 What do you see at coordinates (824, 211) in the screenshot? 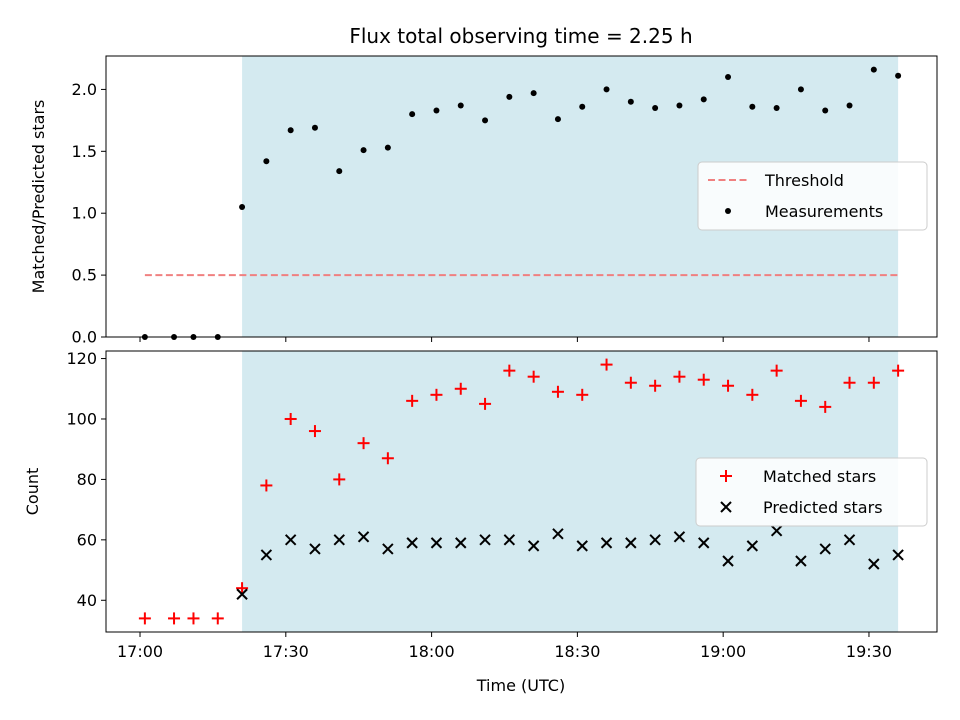
I see `legend-label: Measurements` at bounding box center [824, 211].